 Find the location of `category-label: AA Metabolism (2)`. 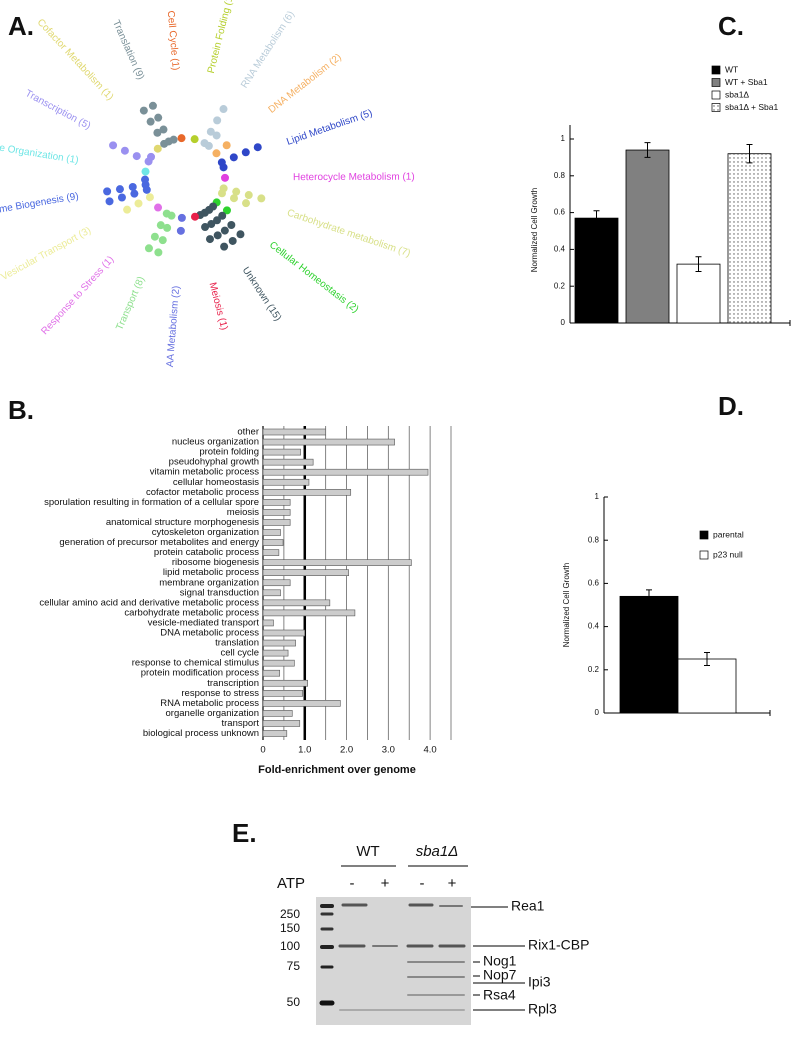

category-label: AA Metabolism (2) is located at coordinates (173, 326).